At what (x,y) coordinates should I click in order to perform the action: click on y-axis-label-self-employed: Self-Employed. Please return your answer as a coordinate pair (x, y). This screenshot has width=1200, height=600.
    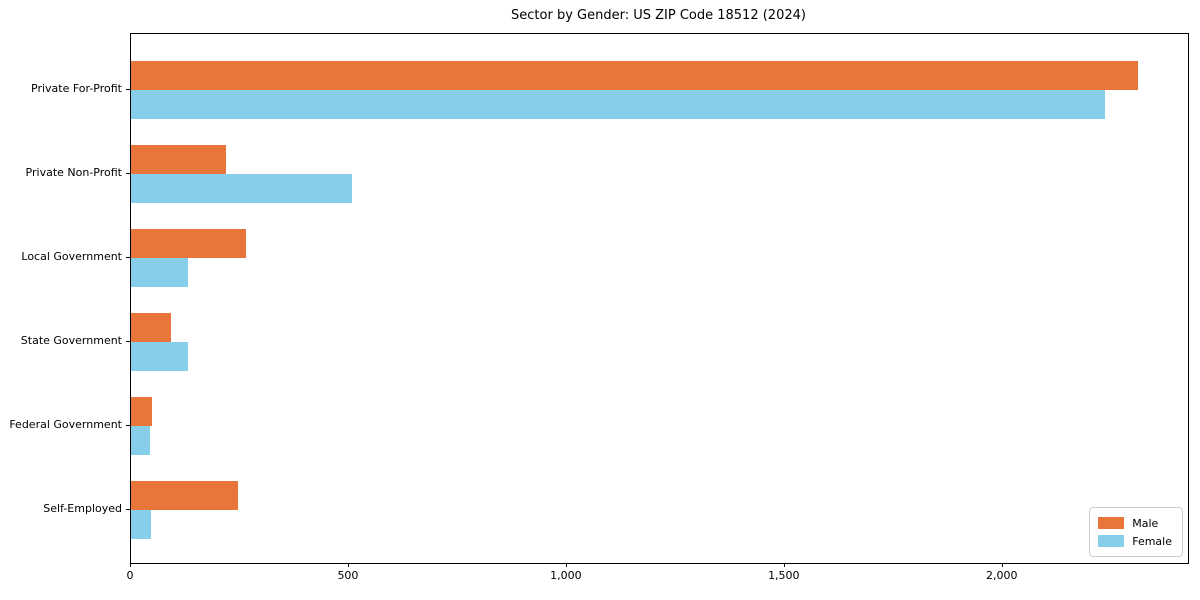
    Looking at the image, I should click on (82, 508).